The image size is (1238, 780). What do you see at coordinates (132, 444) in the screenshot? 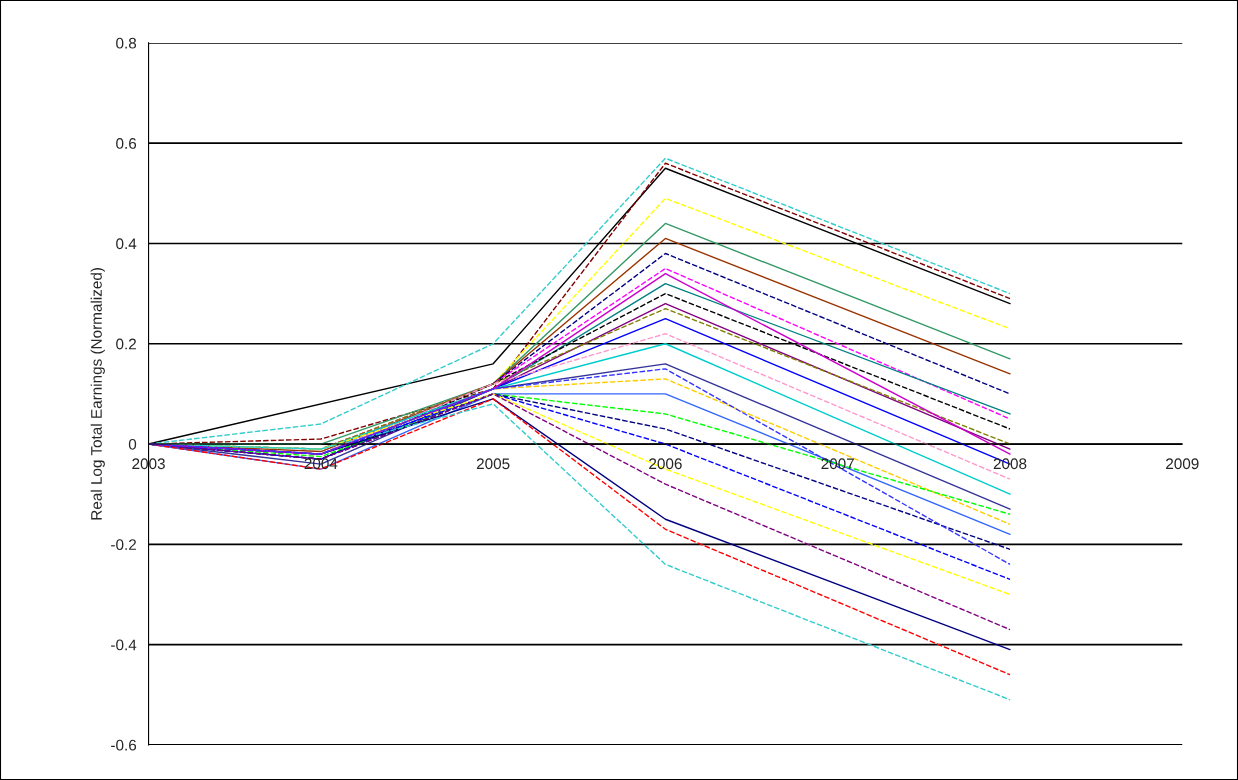
I see `y-tick-label: 0` at bounding box center [132, 444].